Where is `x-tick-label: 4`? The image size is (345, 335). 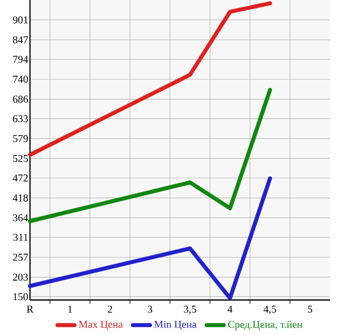
x-tick-label: 4 is located at coordinates (230, 309).